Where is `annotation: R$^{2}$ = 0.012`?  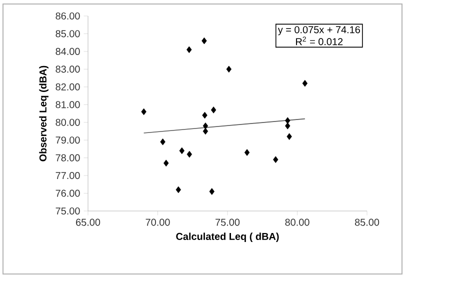 annotation: R$^{2}$ = 0.012 is located at coordinates (319, 41).